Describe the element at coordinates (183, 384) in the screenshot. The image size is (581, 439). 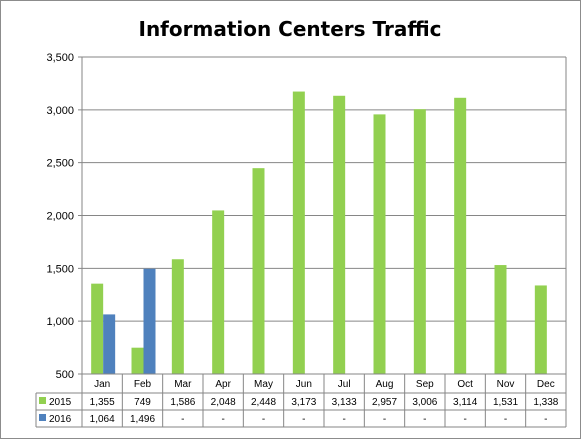
I see `x-tick-label: Mar` at that location.